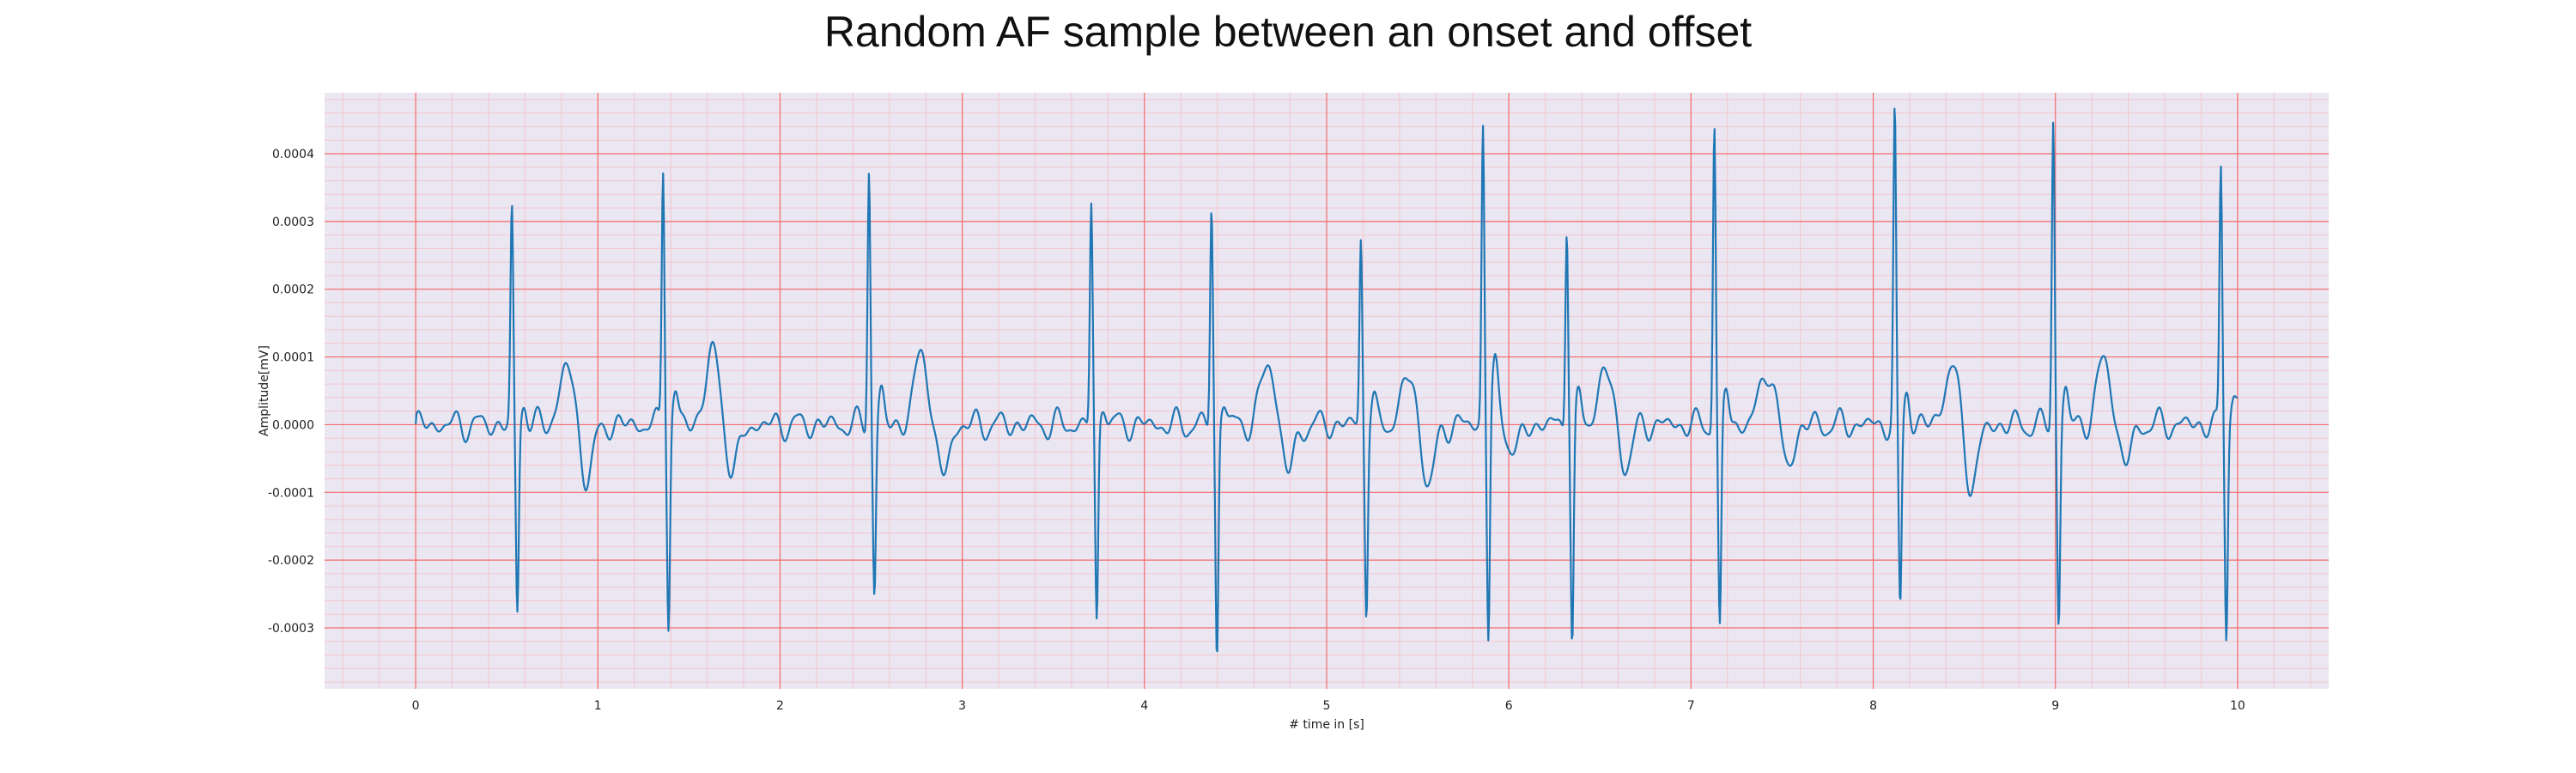 The width and height of the screenshot is (2576, 773). I want to click on y-tick-label: 0.0002, so click(293, 290).